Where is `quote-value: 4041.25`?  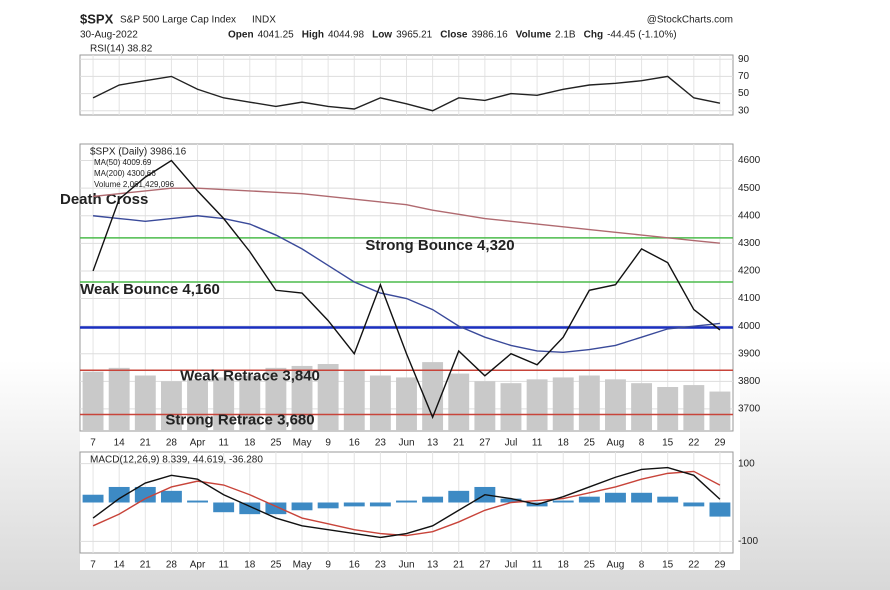
quote-value: 4041.25 is located at coordinates (276, 35).